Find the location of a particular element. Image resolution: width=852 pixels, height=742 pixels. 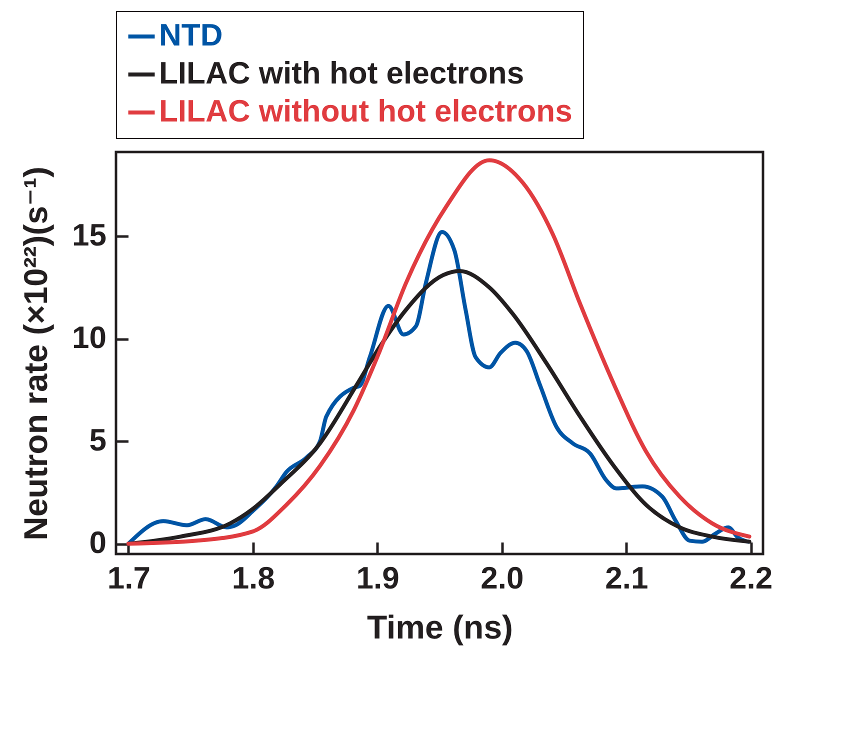

y-axis-title: Neutron rate (×10²²)(s⁻¹) is located at coordinates (35, 353).